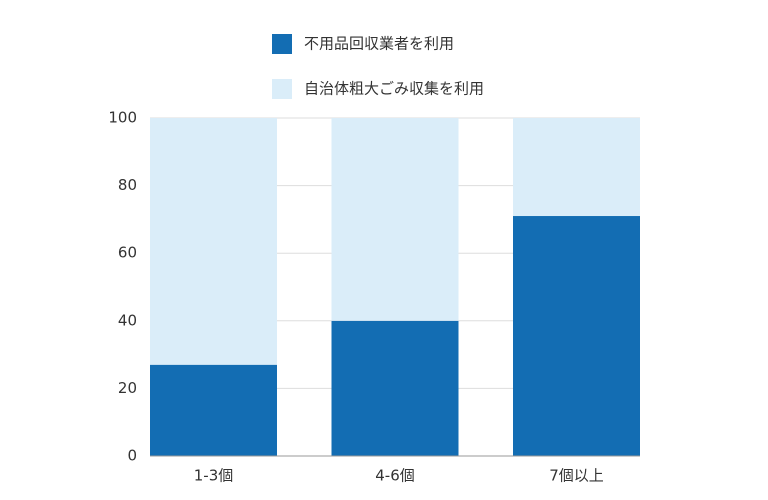 The width and height of the screenshot is (768, 500). What do you see at coordinates (379, 44) in the screenshot?
I see `legend-label: 不用品回収業者を利用` at bounding box center [379, 44].